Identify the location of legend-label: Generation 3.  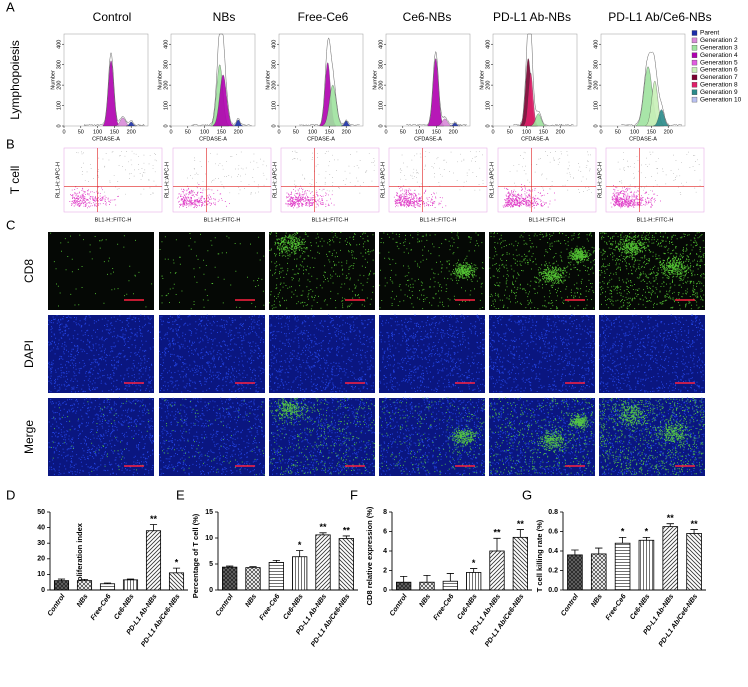
(719, 48).